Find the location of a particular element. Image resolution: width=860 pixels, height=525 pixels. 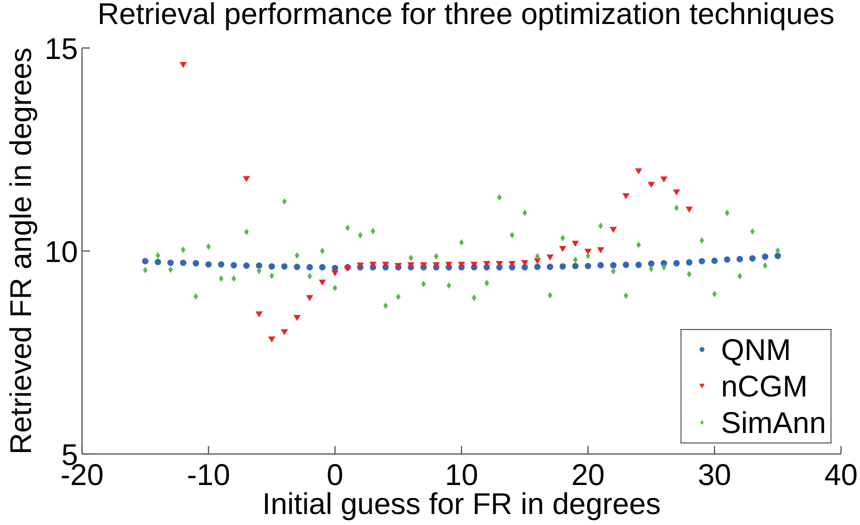

legend-label: SimAnn is located at coordinates (773, 423).